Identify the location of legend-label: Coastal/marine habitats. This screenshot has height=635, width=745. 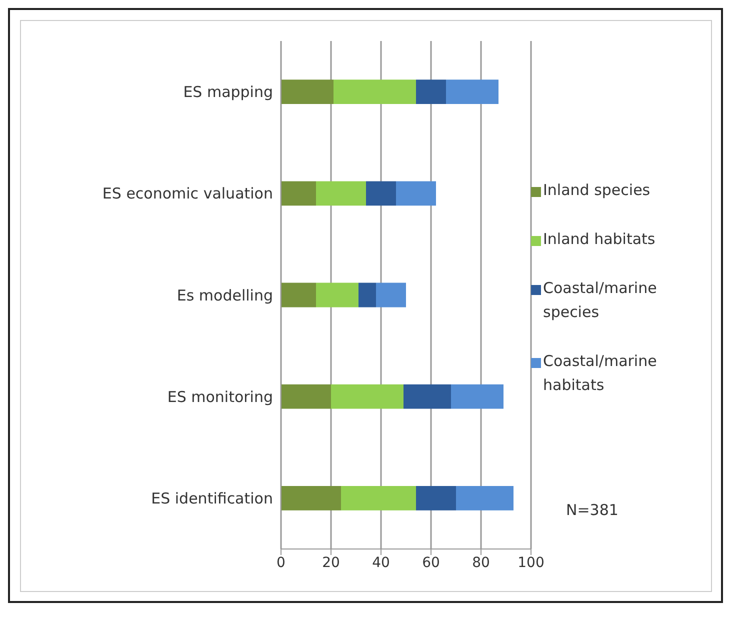
(600, 373).